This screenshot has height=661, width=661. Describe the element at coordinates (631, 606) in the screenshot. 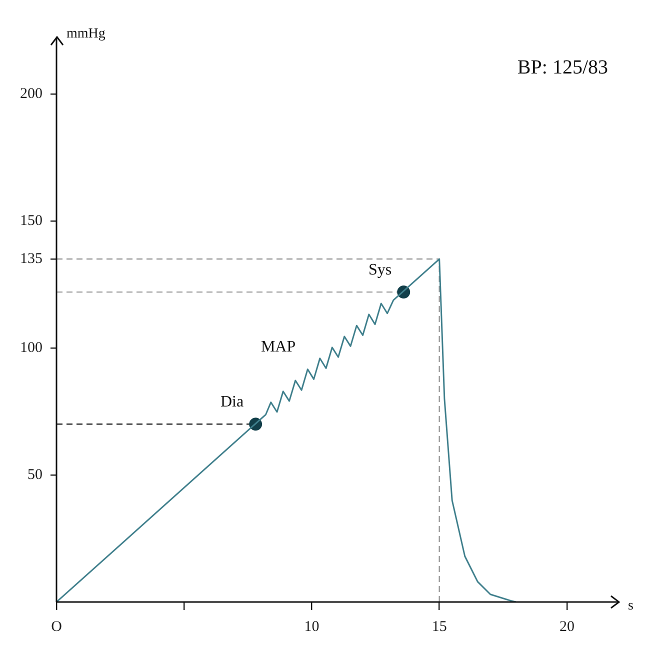

I see `x-axis-title: s` at that location.